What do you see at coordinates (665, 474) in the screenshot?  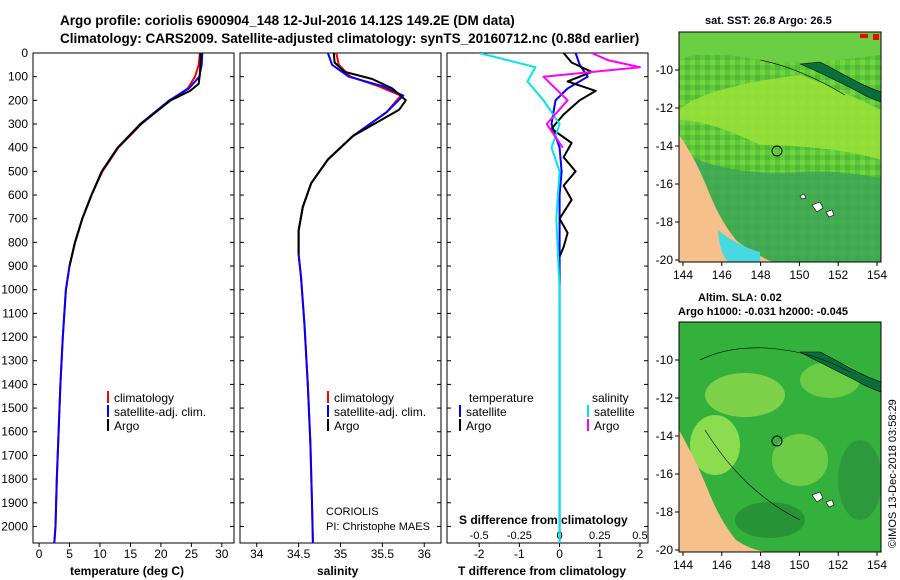 I see `lat-tick-label: -16` at bounding box center [665, 474].